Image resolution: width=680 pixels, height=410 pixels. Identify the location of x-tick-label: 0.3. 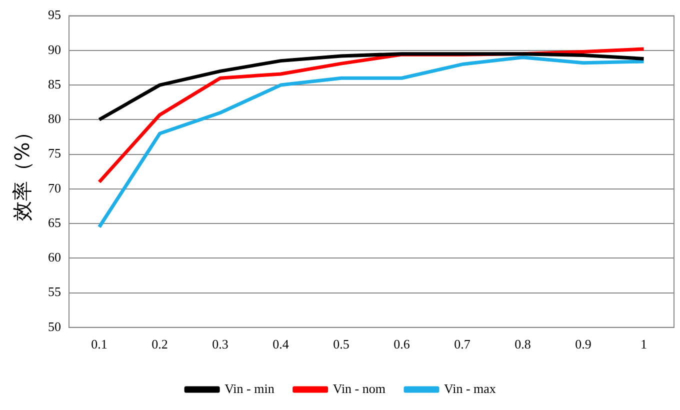
(220, 344).